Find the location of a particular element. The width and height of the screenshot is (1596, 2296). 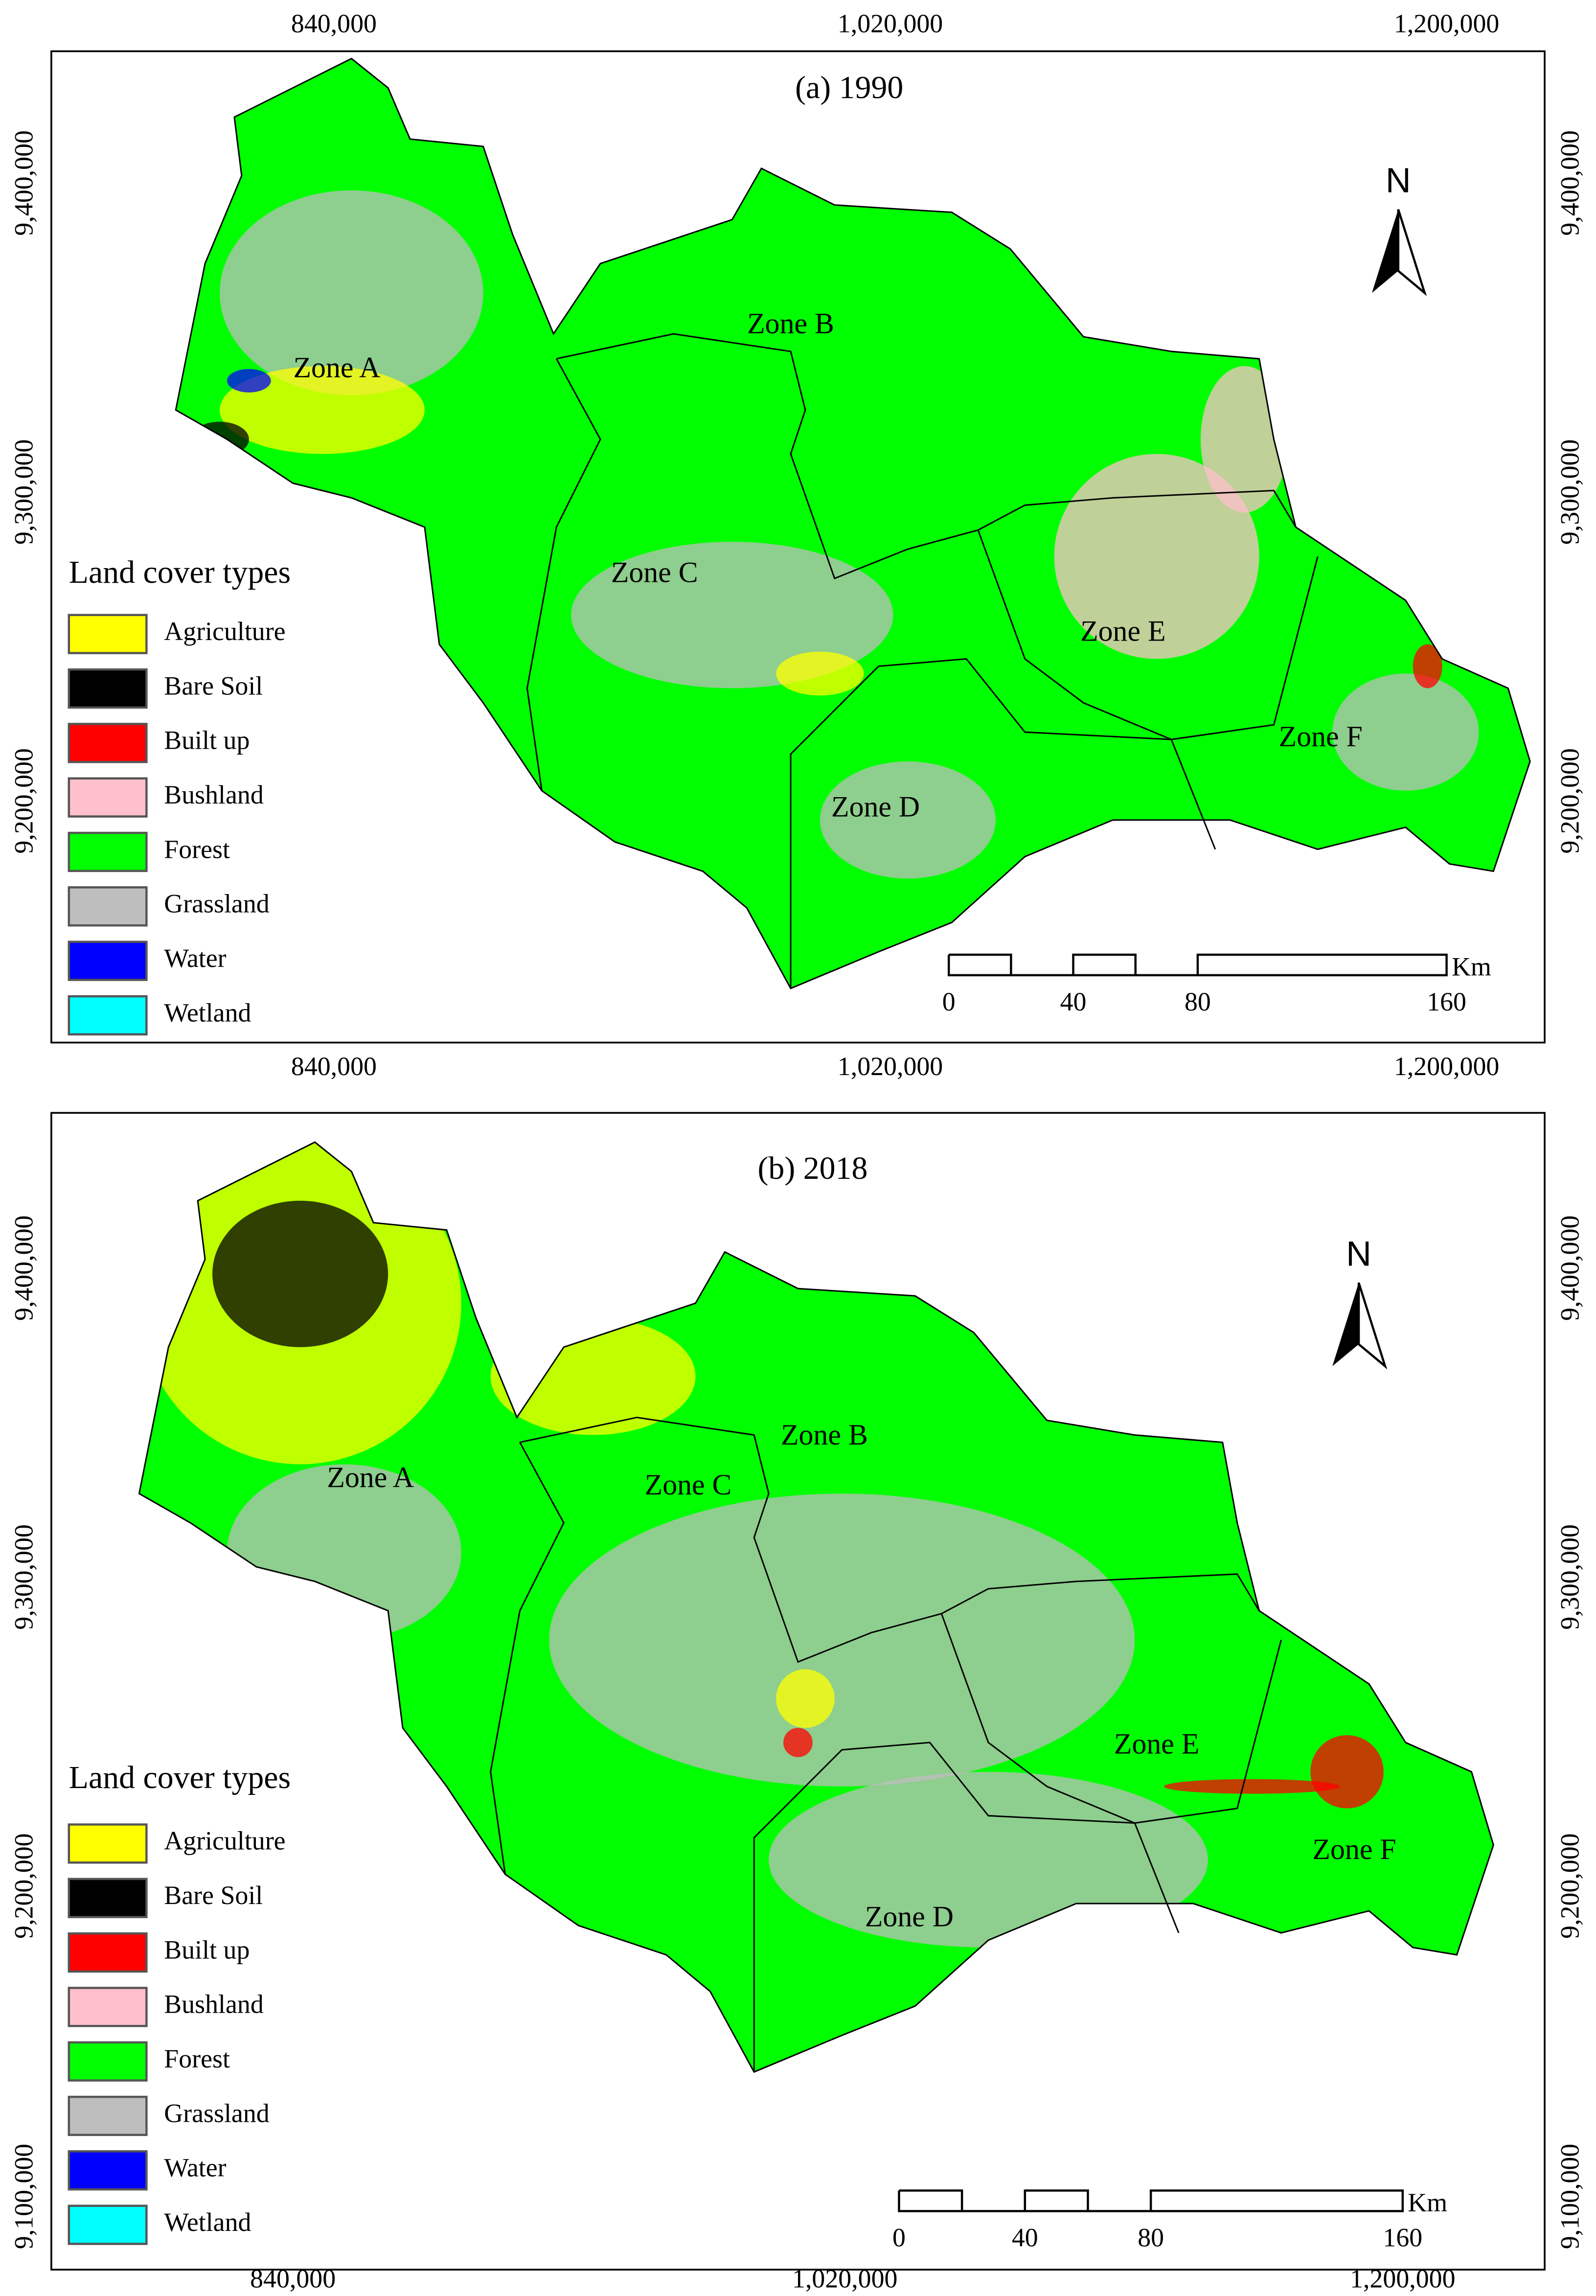

legend-label: Bushland is located at coordinates (214, 794).